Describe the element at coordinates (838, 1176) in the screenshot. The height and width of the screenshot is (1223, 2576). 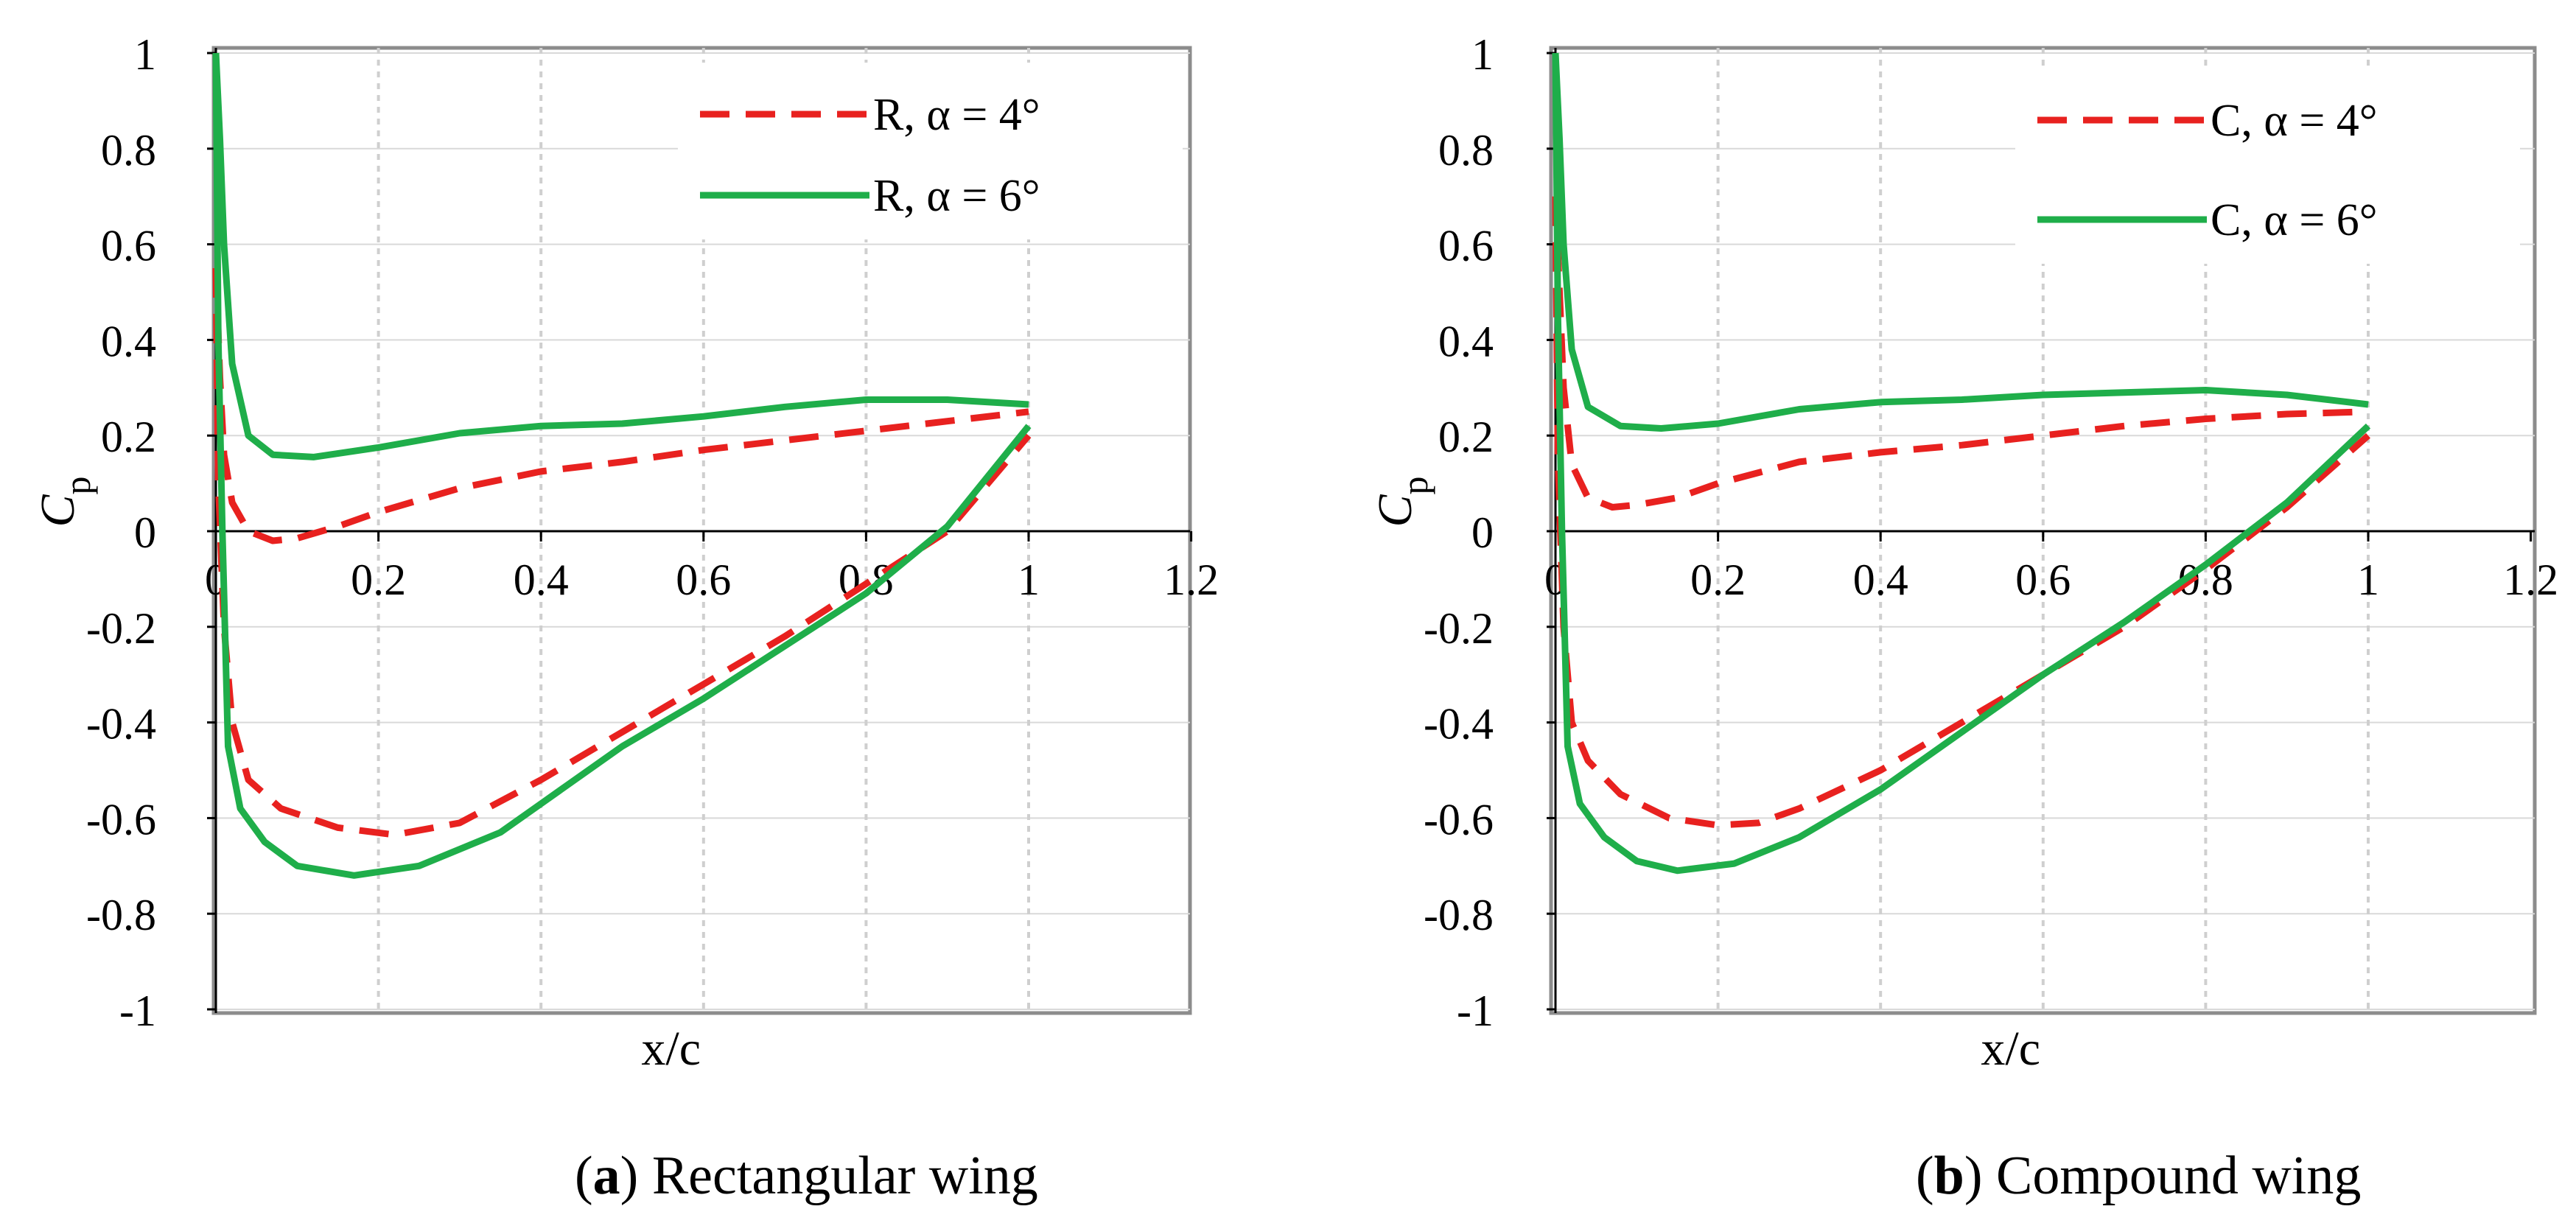
I see `caption-text: Rectangular wing` at that location.